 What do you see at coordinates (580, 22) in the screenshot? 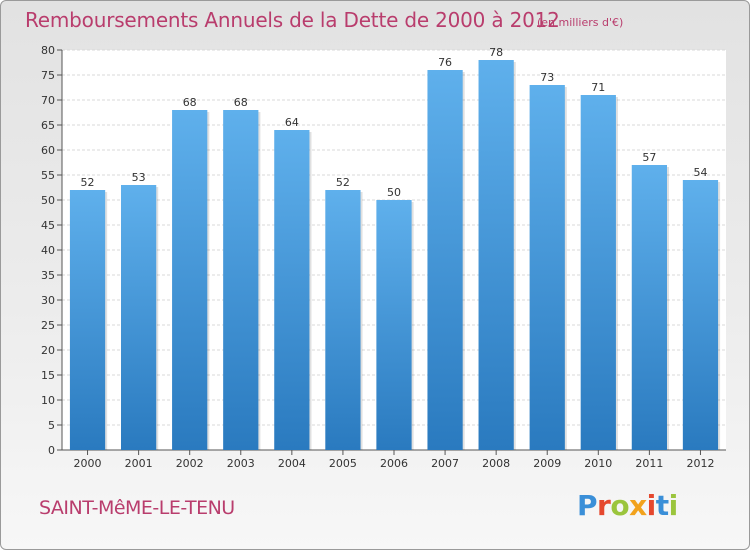
I see `chart-subtitle: (en milliers d'€)` at bounding box center [580, 22].